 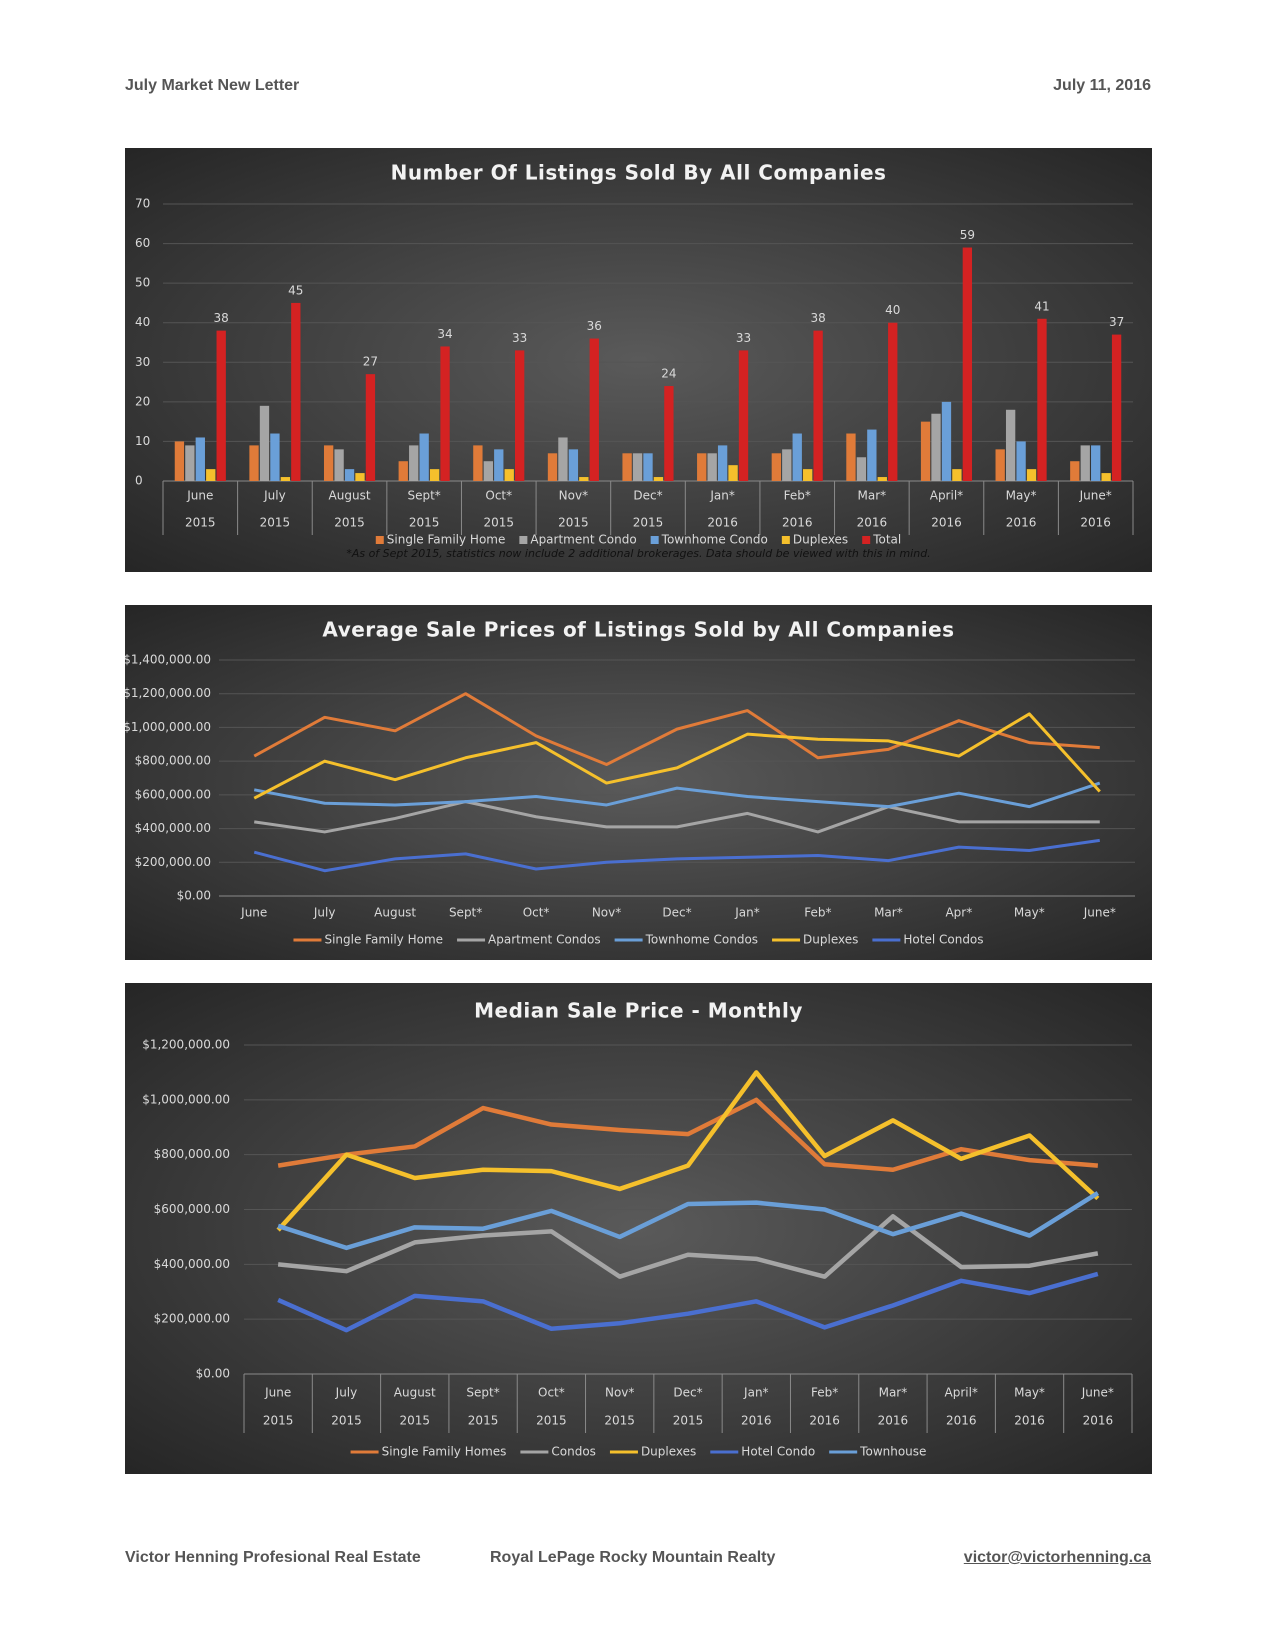 What do you see at coordinates (946, 496) in the screenshot?
I see `x-tick-label: April*` at bounding box center [946, 496].